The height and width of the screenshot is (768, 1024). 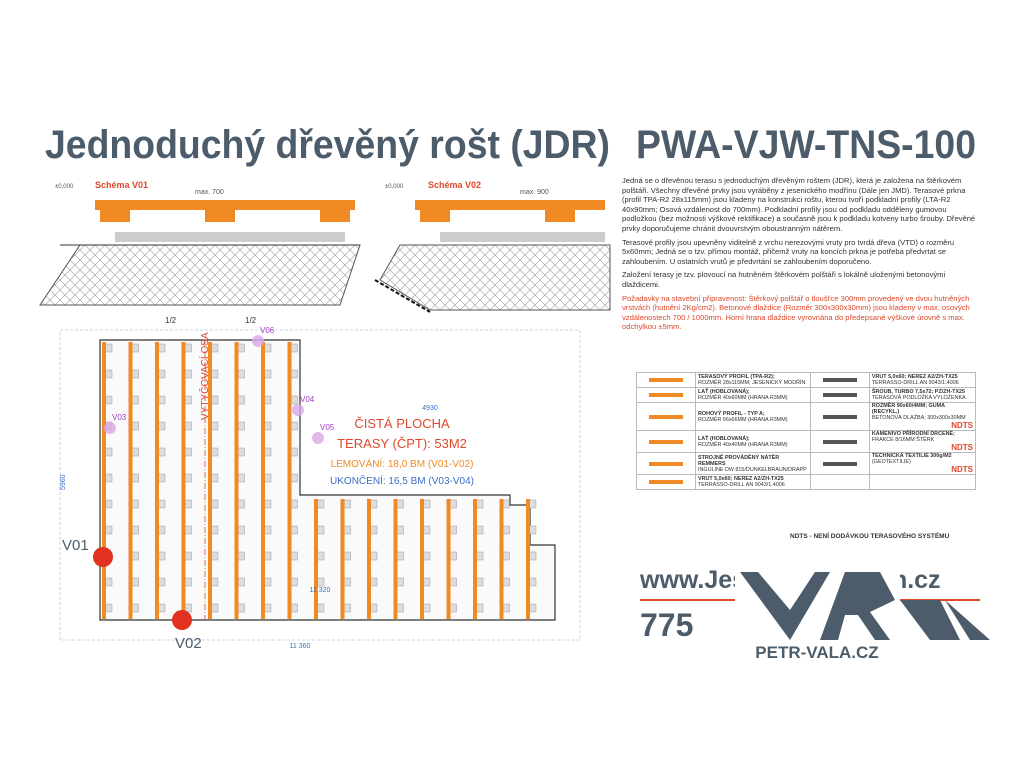 What do you see at coordinates (724, 392) in the screenshot?
I see `legend-title: LAŤ (HOBLOVANÁ);` at bounding box center [724, 392].